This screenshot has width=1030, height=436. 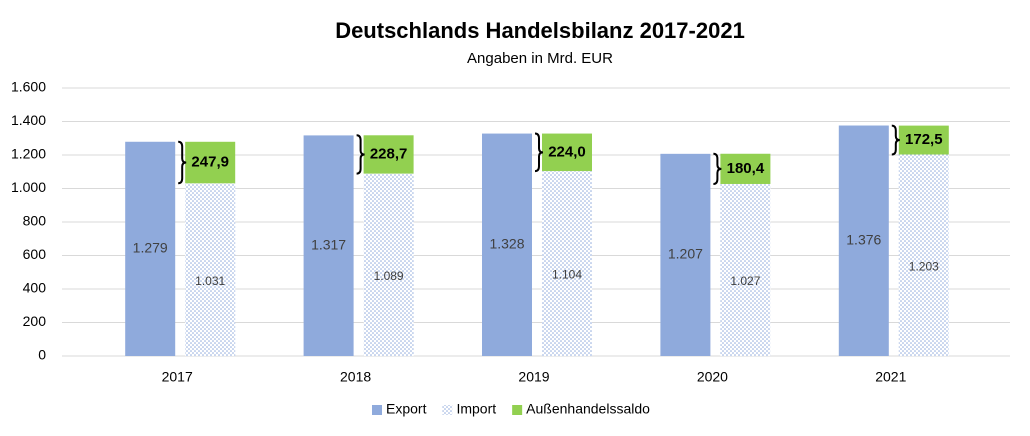 I want to click on y-tick-label: 400, so click(x=35, y=288).